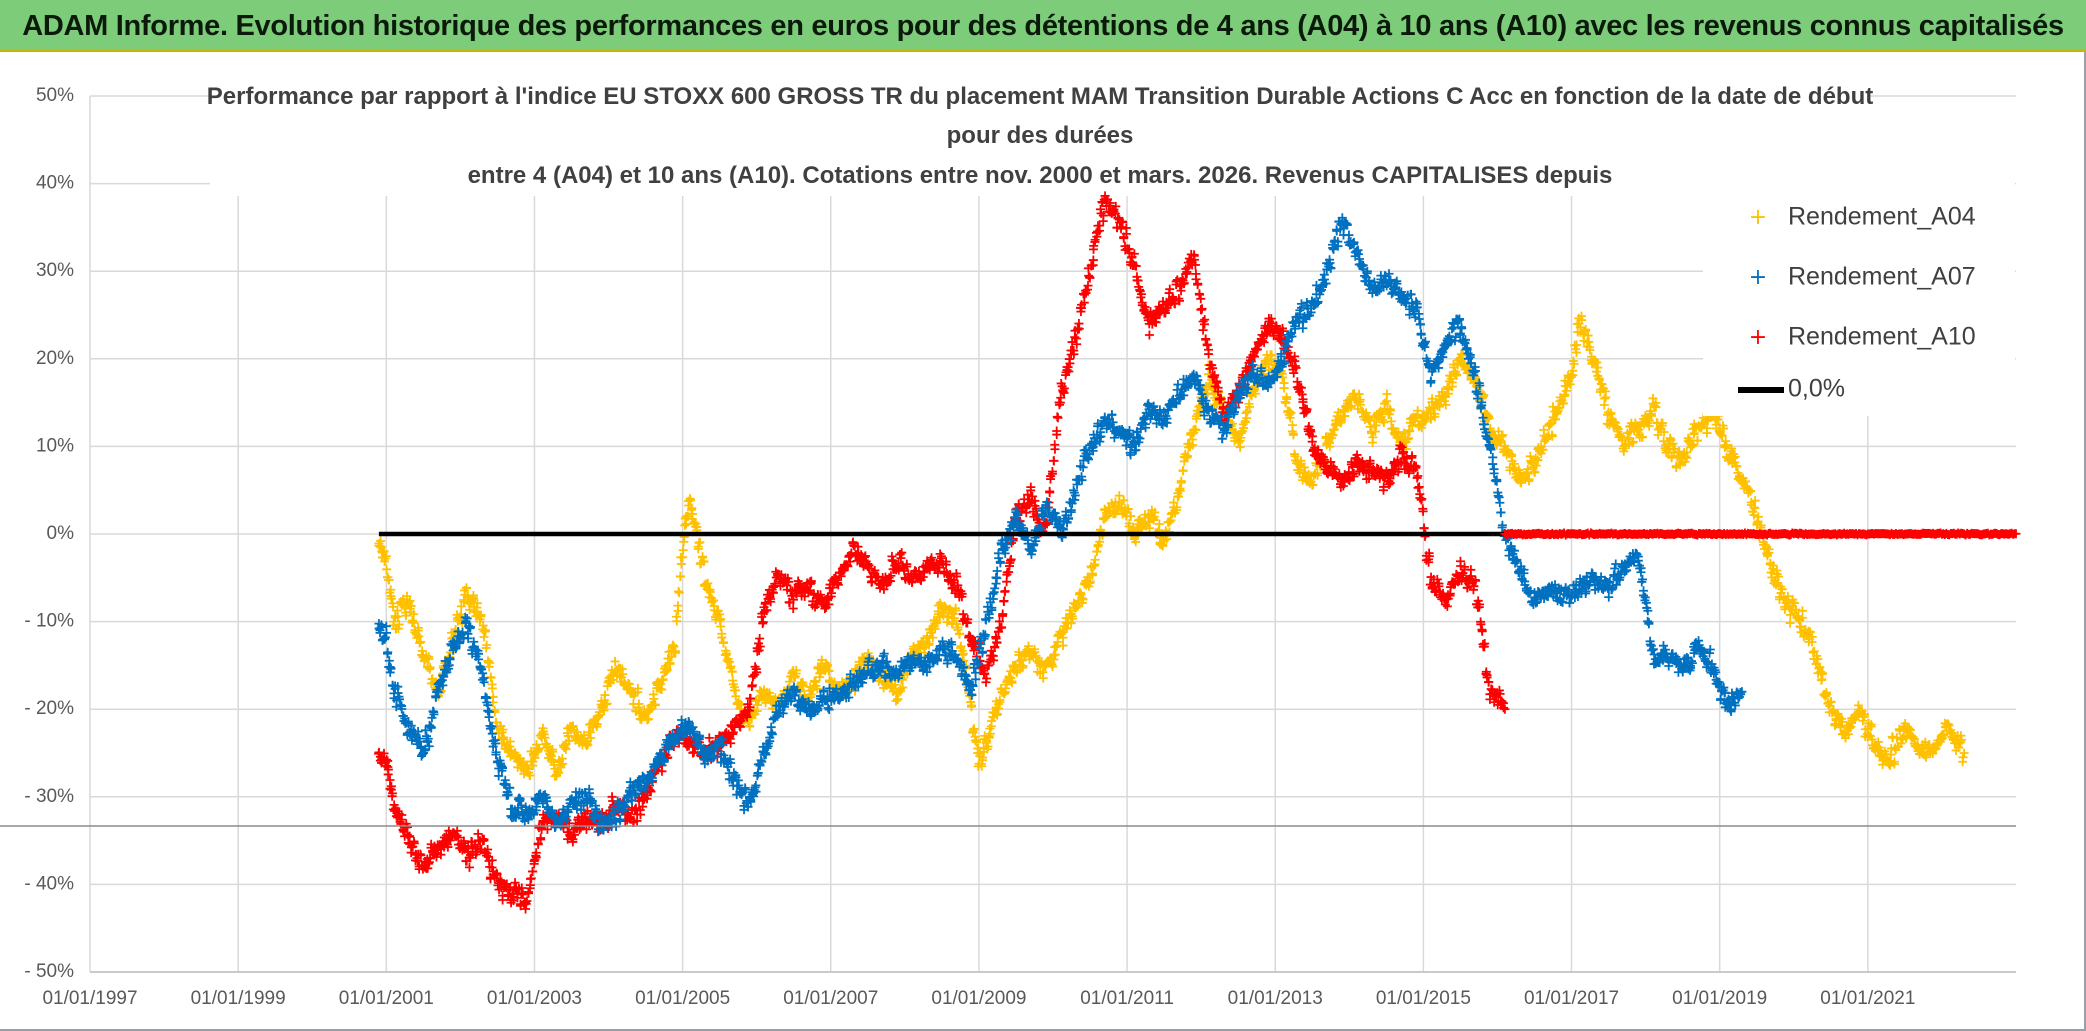 The width and height of the screenshot is (2086, 1031). I want to click on chart-title-background, so click(1040, 137).